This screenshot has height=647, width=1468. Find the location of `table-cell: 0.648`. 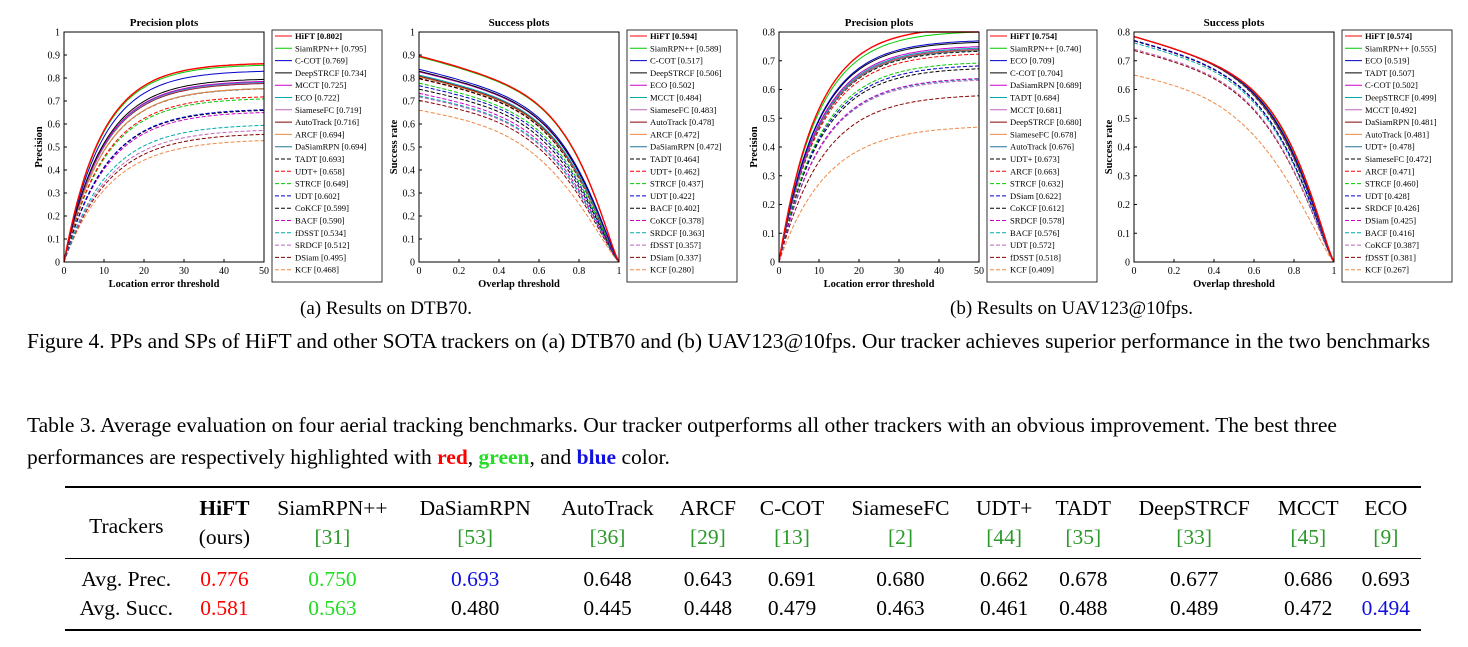

table-cell: 0.648 is located at coordinates (607, 579).